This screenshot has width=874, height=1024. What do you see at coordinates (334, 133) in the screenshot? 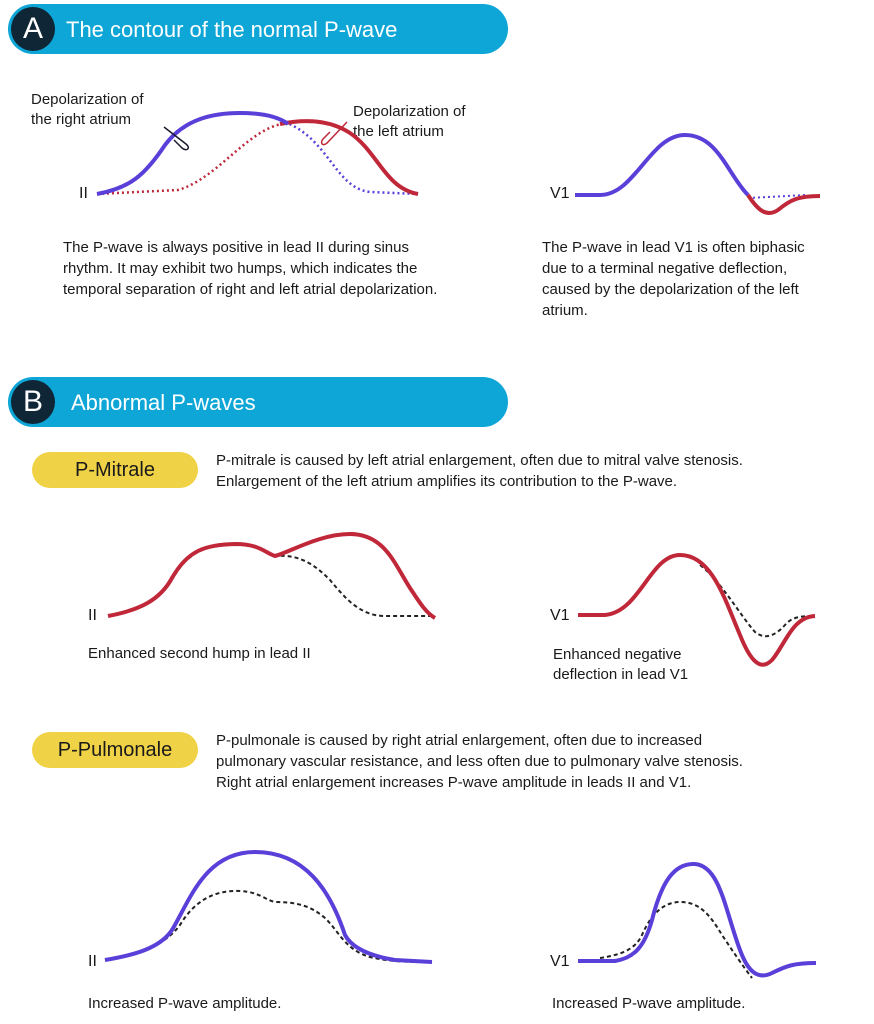
I see `left-atrium-pointer` at bounding box center [334, 133].